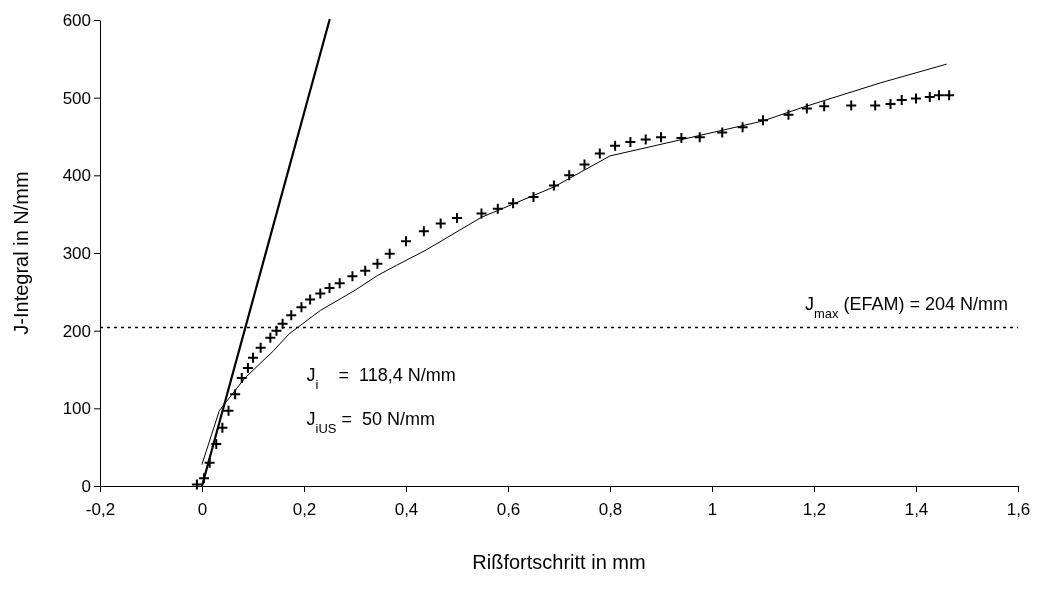 The width and height of the screenshot is (1043, 591). Describe the element at coordinates (712, 510) in the screenshot. I see `x-tick-label: 1` at that location.